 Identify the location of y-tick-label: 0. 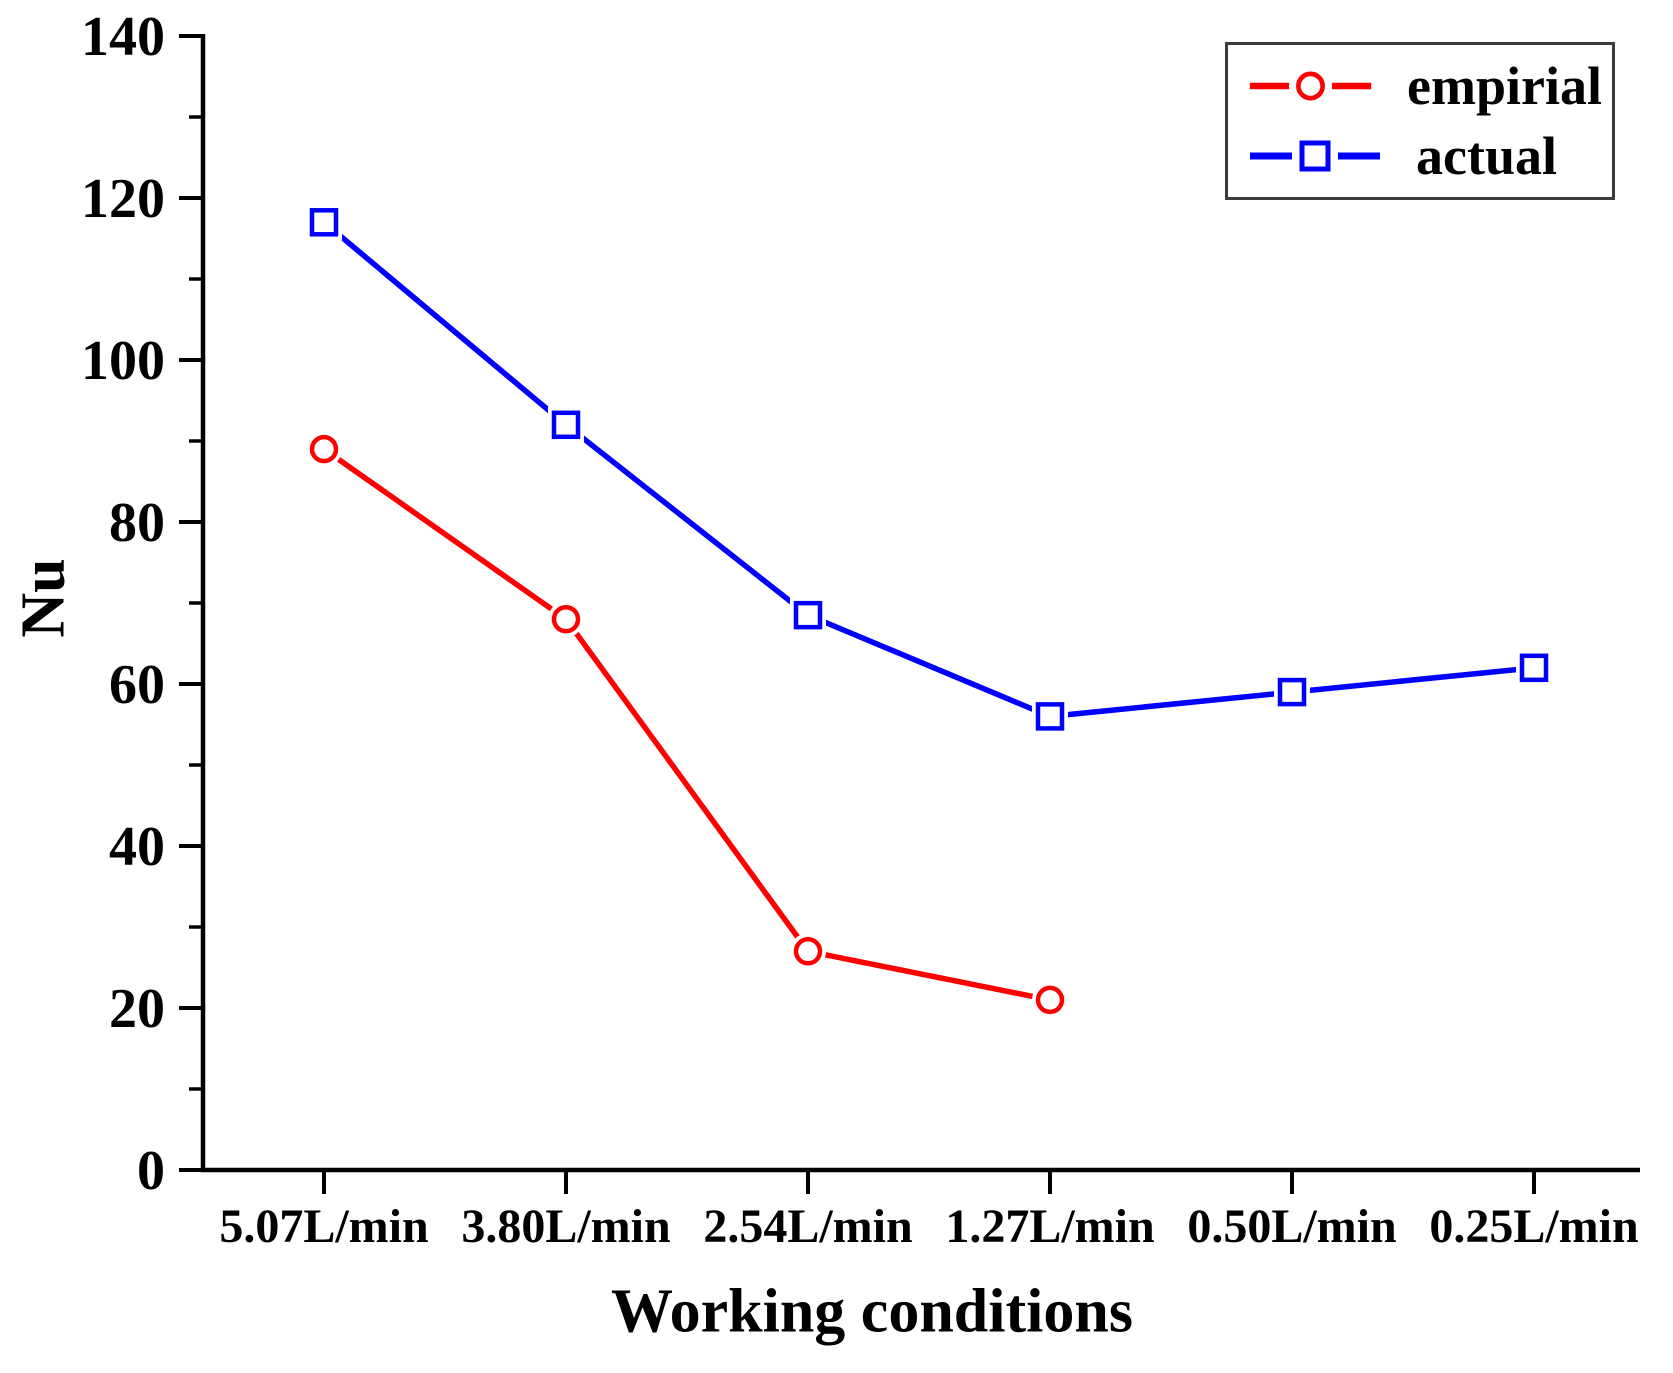
(151, 1171).